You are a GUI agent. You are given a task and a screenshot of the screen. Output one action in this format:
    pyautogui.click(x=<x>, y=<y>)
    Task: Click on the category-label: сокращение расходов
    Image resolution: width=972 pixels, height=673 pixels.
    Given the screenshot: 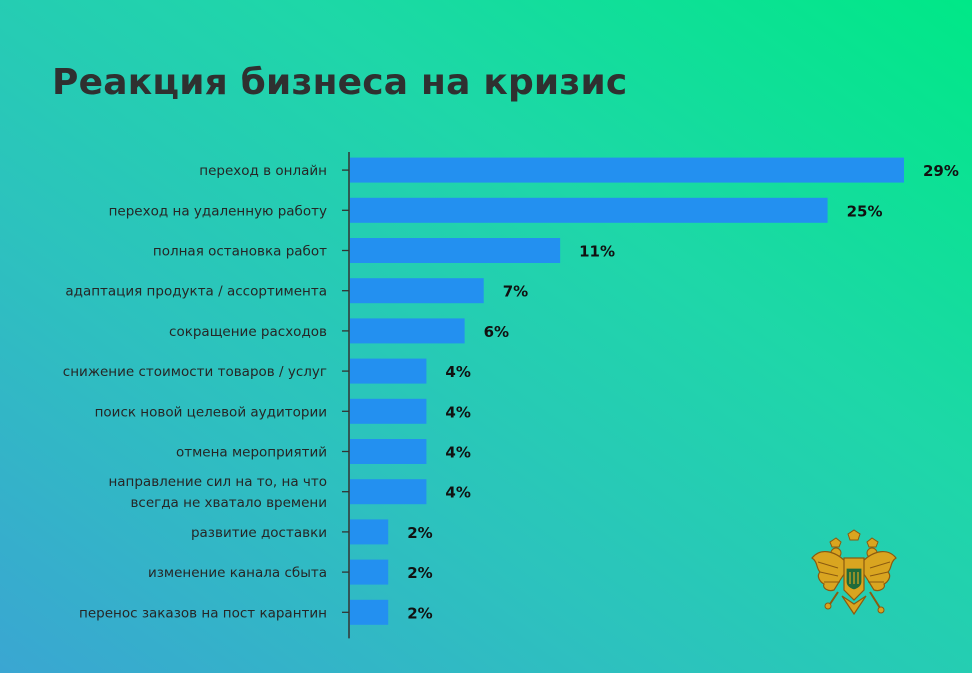 What is the action you would take?
    pyautogui.click(x=248, y=332)
    